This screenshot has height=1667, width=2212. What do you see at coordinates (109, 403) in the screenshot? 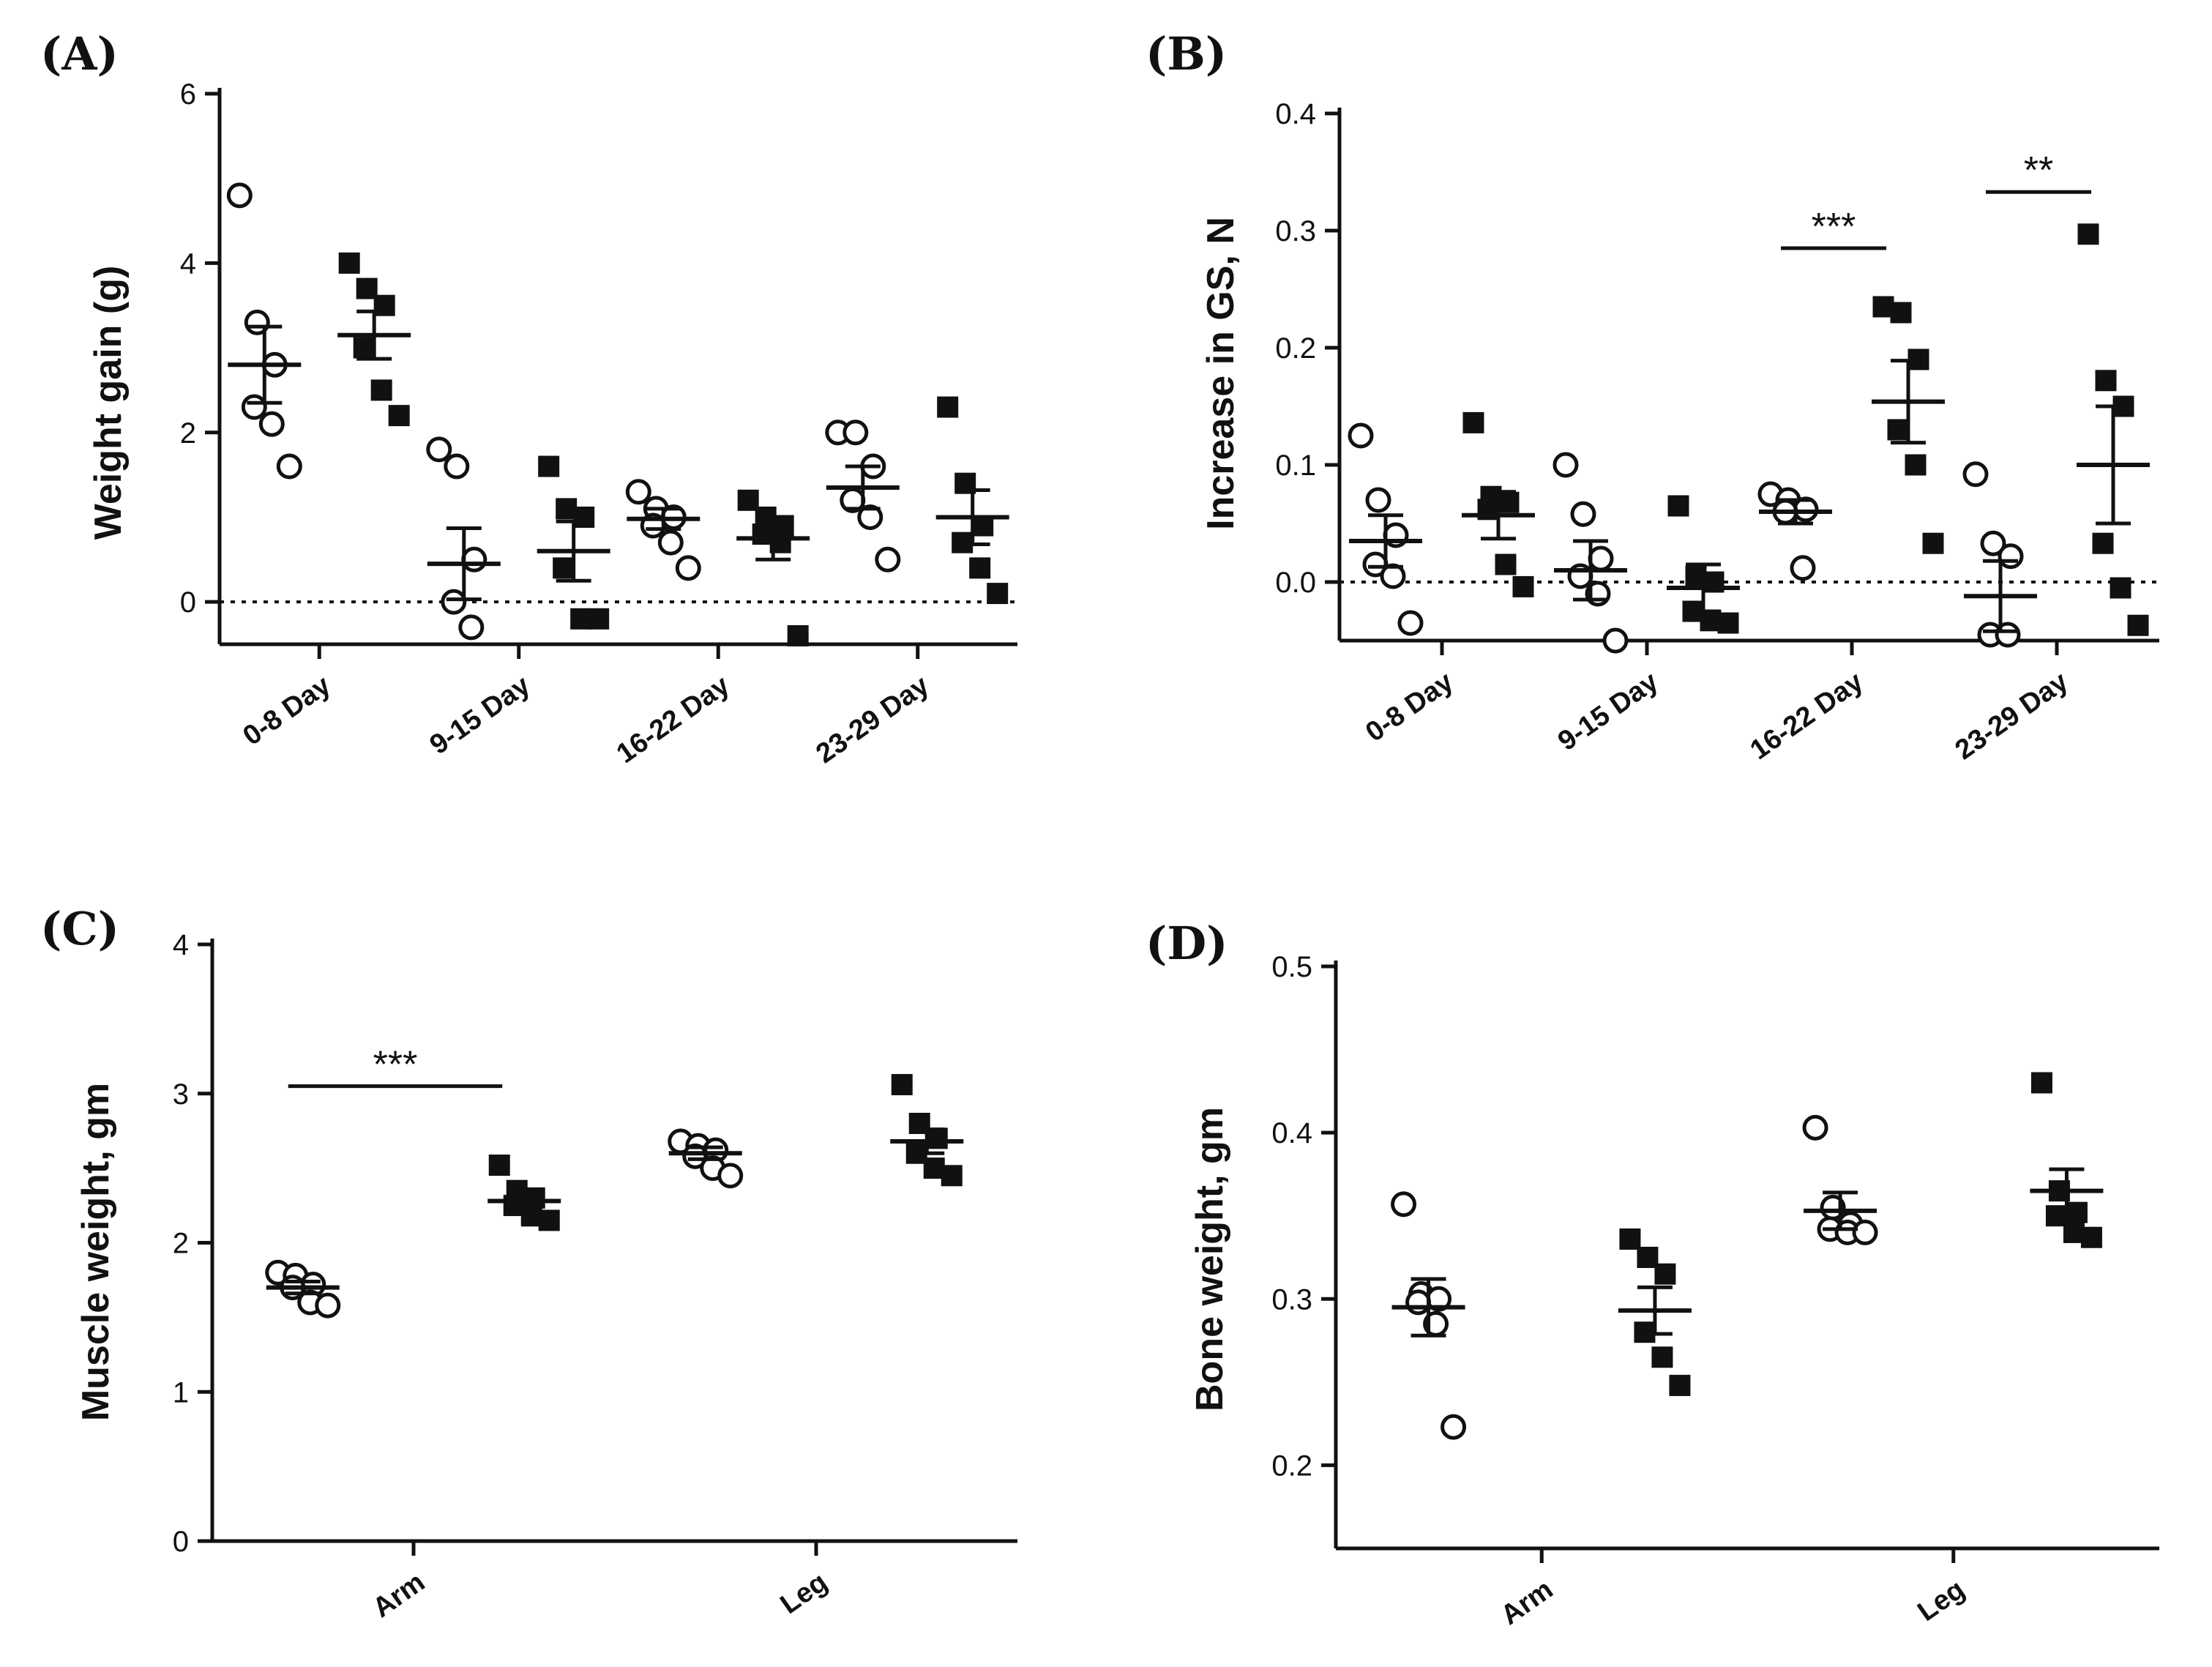
I see `panel-a-y-axis-title: Weight gain (g)` at bounding box center [109, 403].